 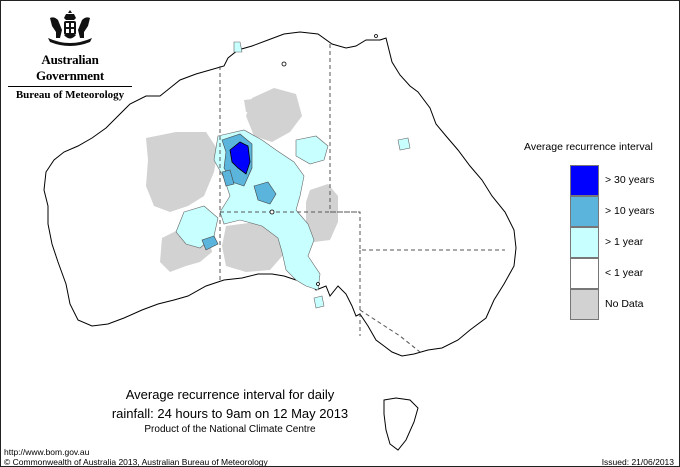 What do you see at coordinates (242, 180) in the screenshot?
I see `no-data-regions` at bounding box center [242, 180].